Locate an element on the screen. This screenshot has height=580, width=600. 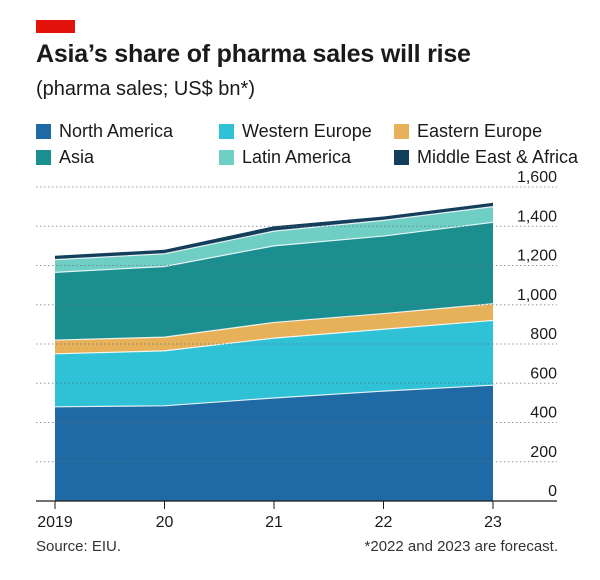
area-latin-america is located at coordinates (274, 239).